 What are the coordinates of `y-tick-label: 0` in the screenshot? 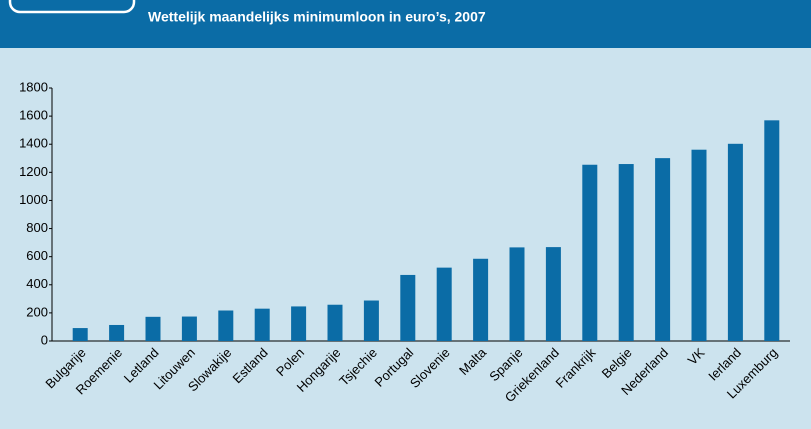 It's located at (44, 339).